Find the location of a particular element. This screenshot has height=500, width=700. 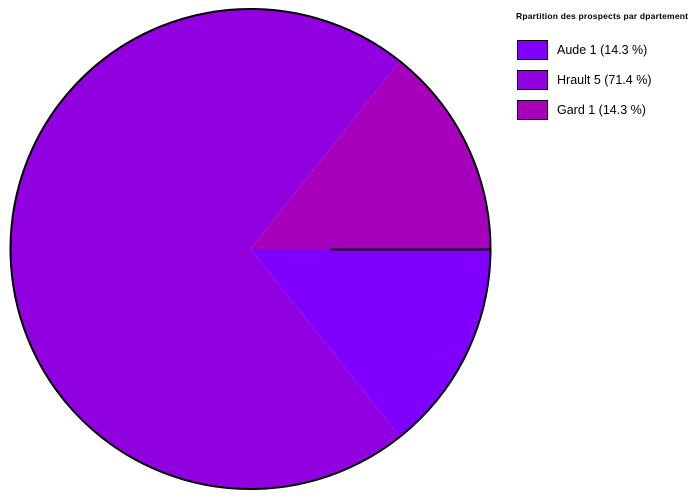

pie-slice-aude is located at coordinates (370, 343).